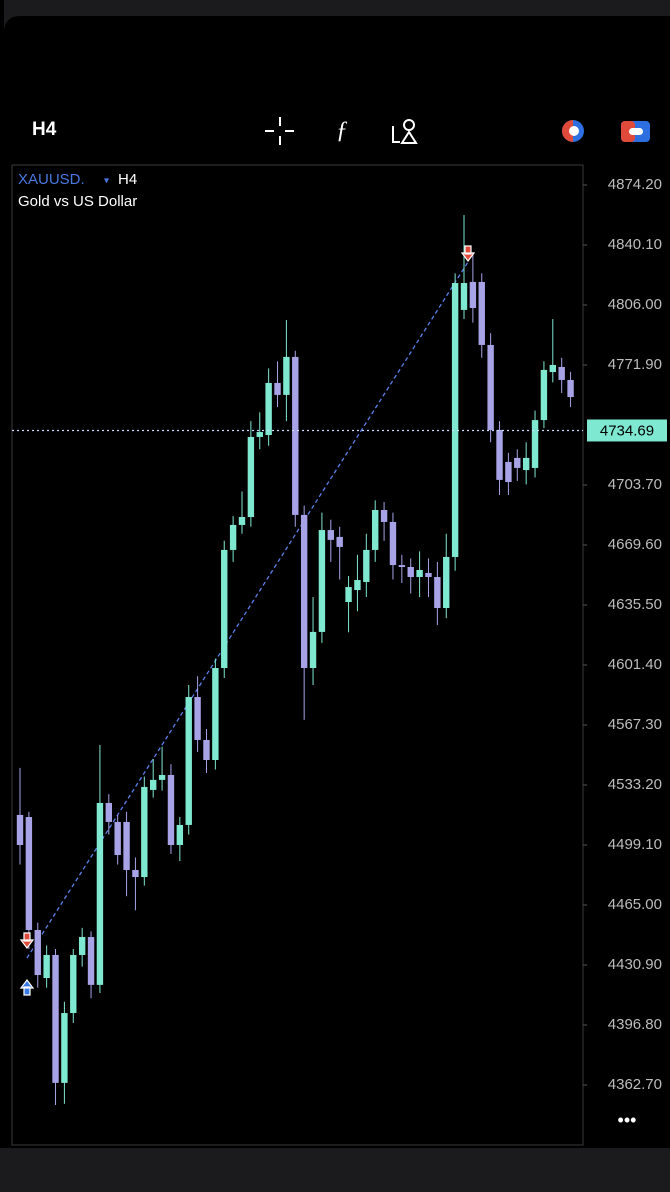 The image size is (670, 1192). Describe the element at coordinates (635, 544) in the screenshot. I see `y-tick-label: 4669.60` at that location.